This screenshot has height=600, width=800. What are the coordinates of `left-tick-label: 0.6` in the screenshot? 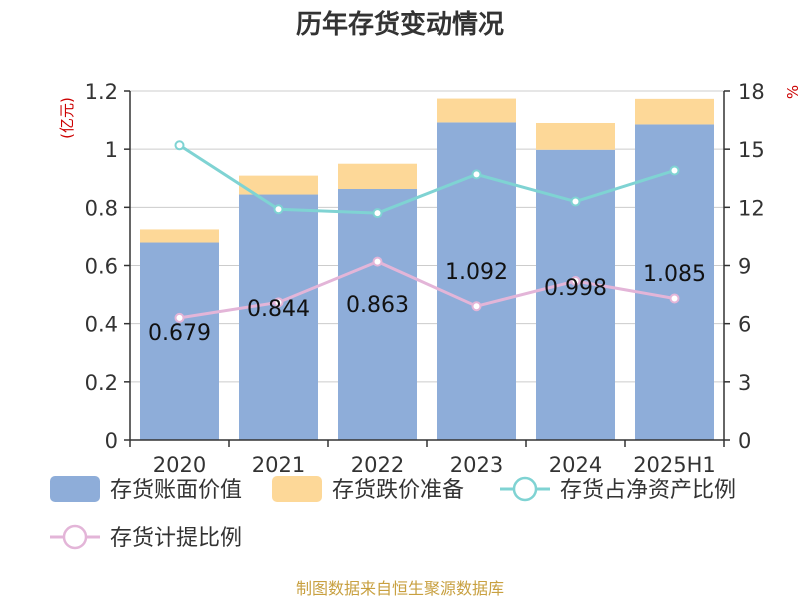 It's located at (101, 267).